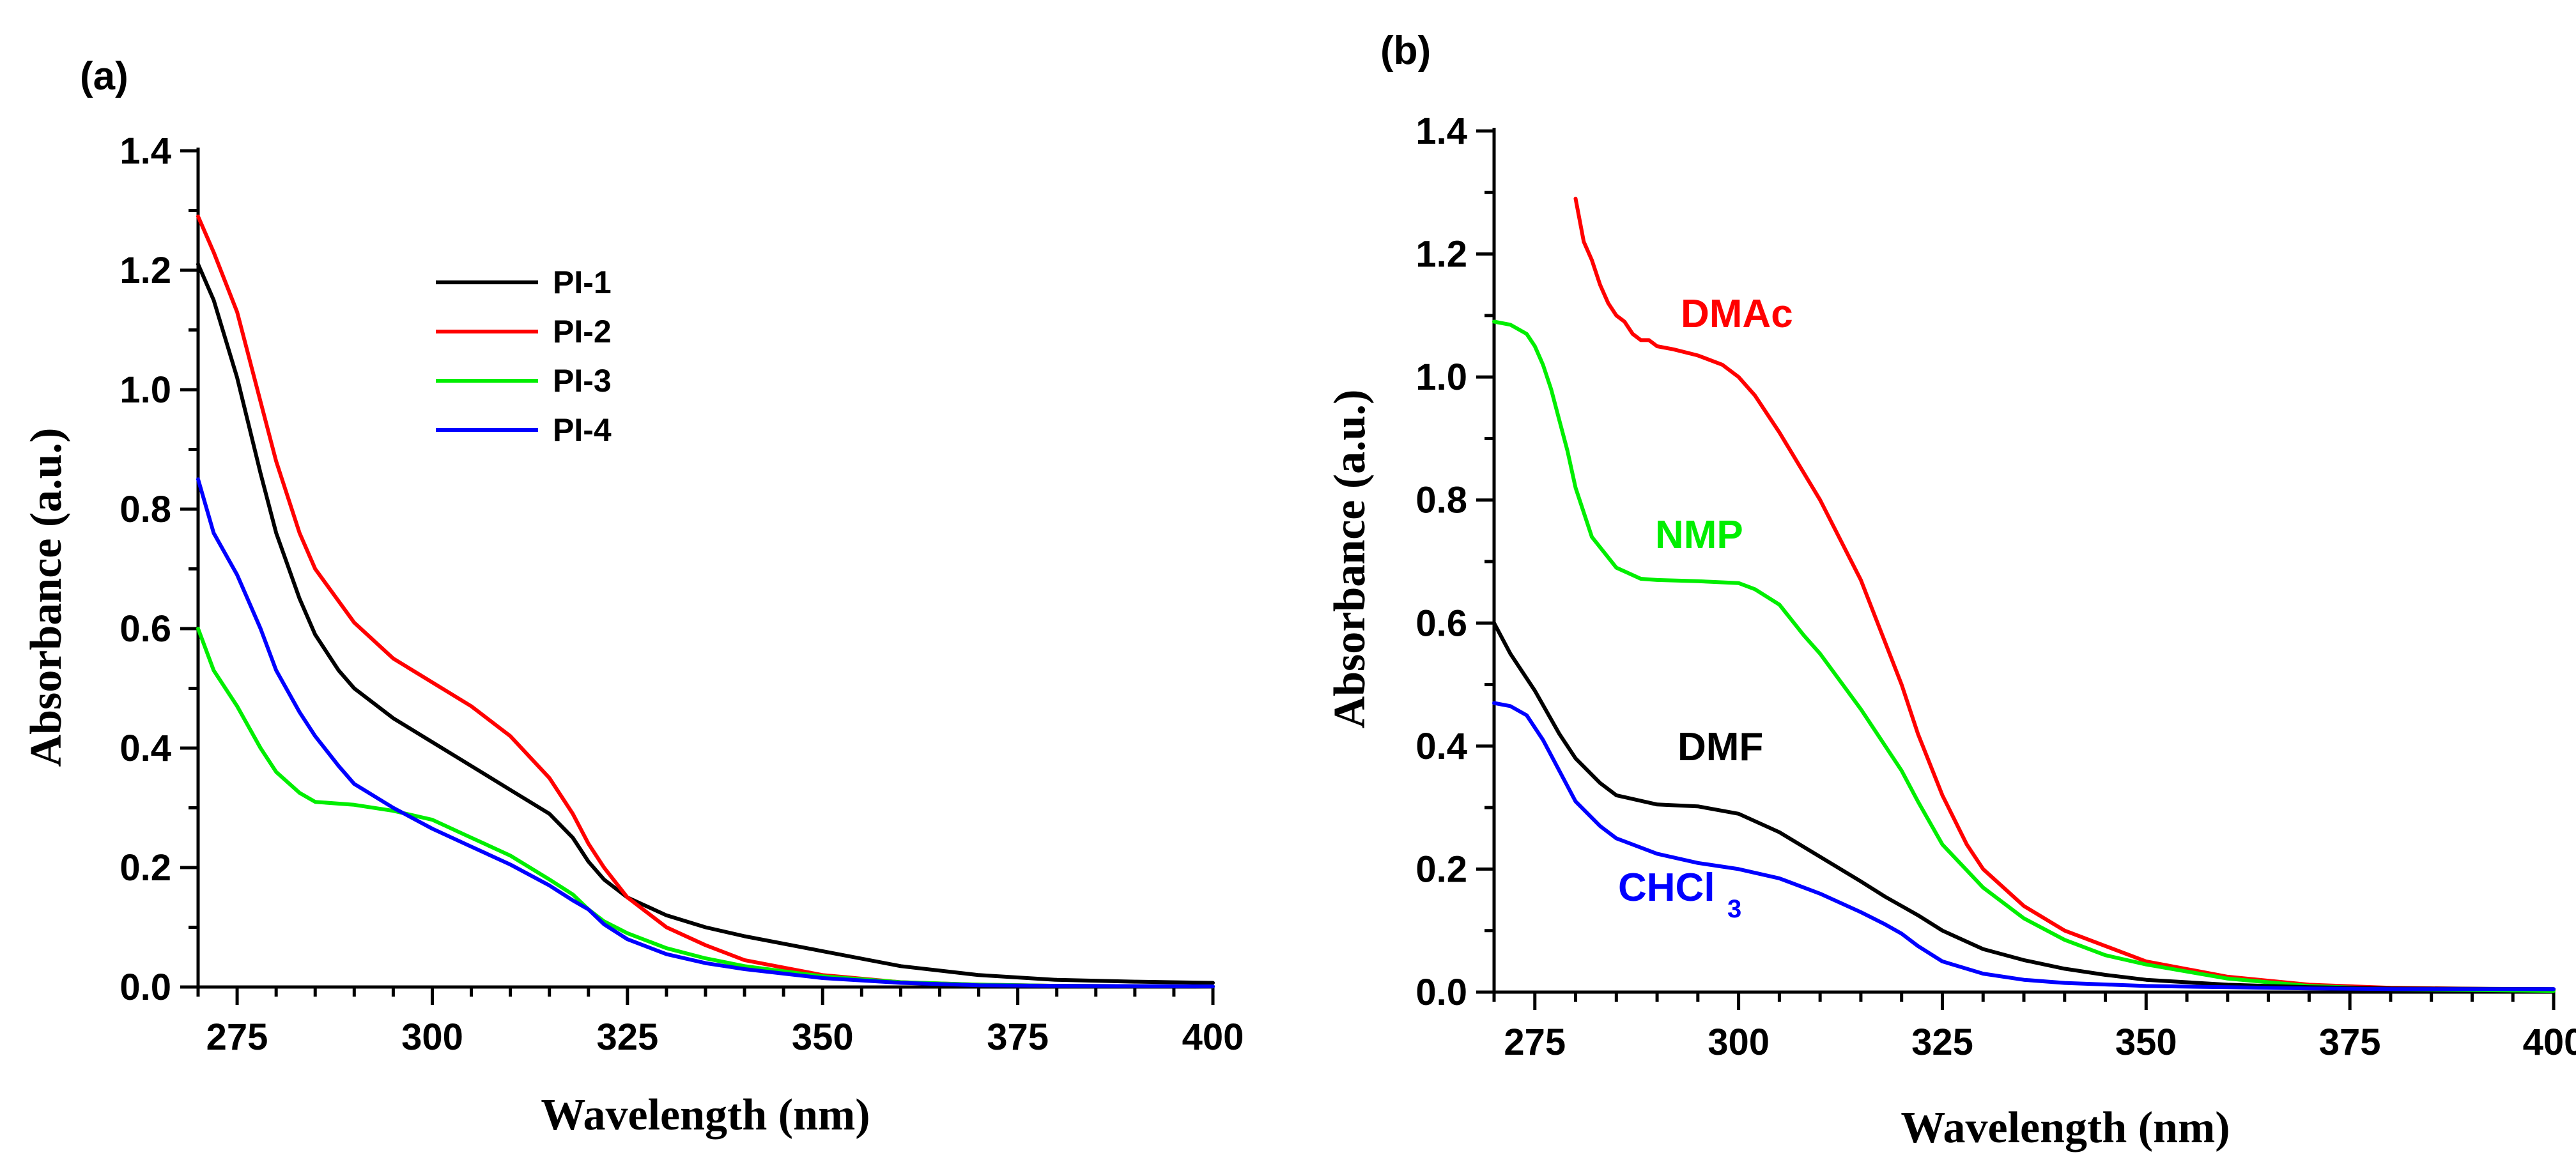  I want to click on legend-label-pi-3: PI-3, so click(582, 381).